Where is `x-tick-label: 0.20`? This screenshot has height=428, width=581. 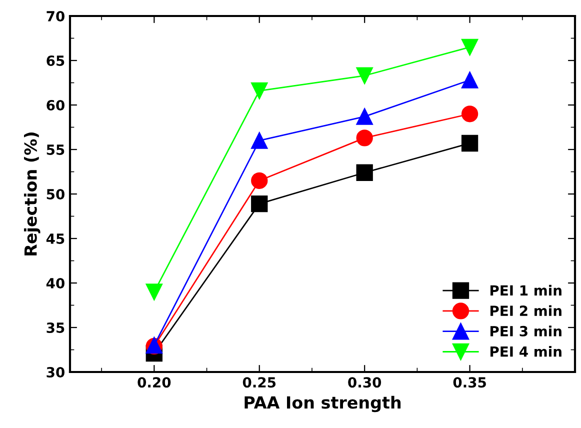 x-tick-label: 0.20 is located at coordinates (154, 382).